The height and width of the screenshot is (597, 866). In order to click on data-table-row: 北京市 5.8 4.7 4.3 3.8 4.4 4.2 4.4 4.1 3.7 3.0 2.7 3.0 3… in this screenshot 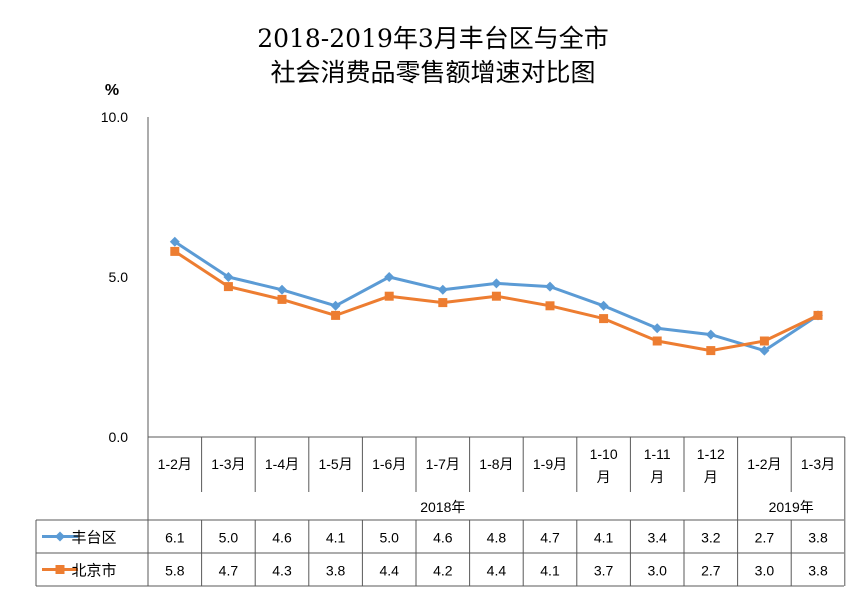, I will do `click(435, 571)`.